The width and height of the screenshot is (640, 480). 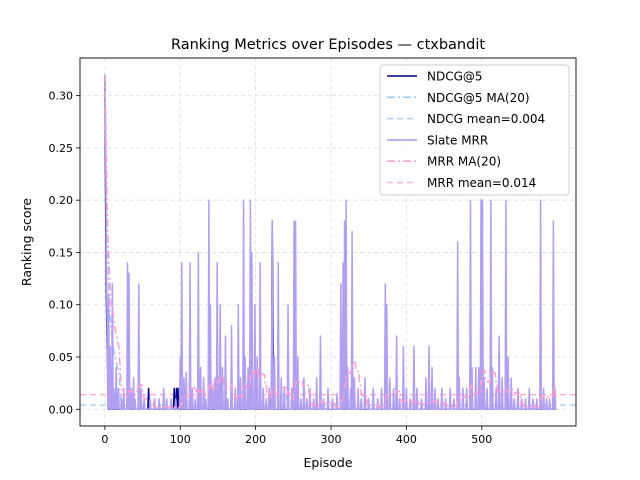 I want to click on y-tick-label: 0.15, so click(x=61, y=252).